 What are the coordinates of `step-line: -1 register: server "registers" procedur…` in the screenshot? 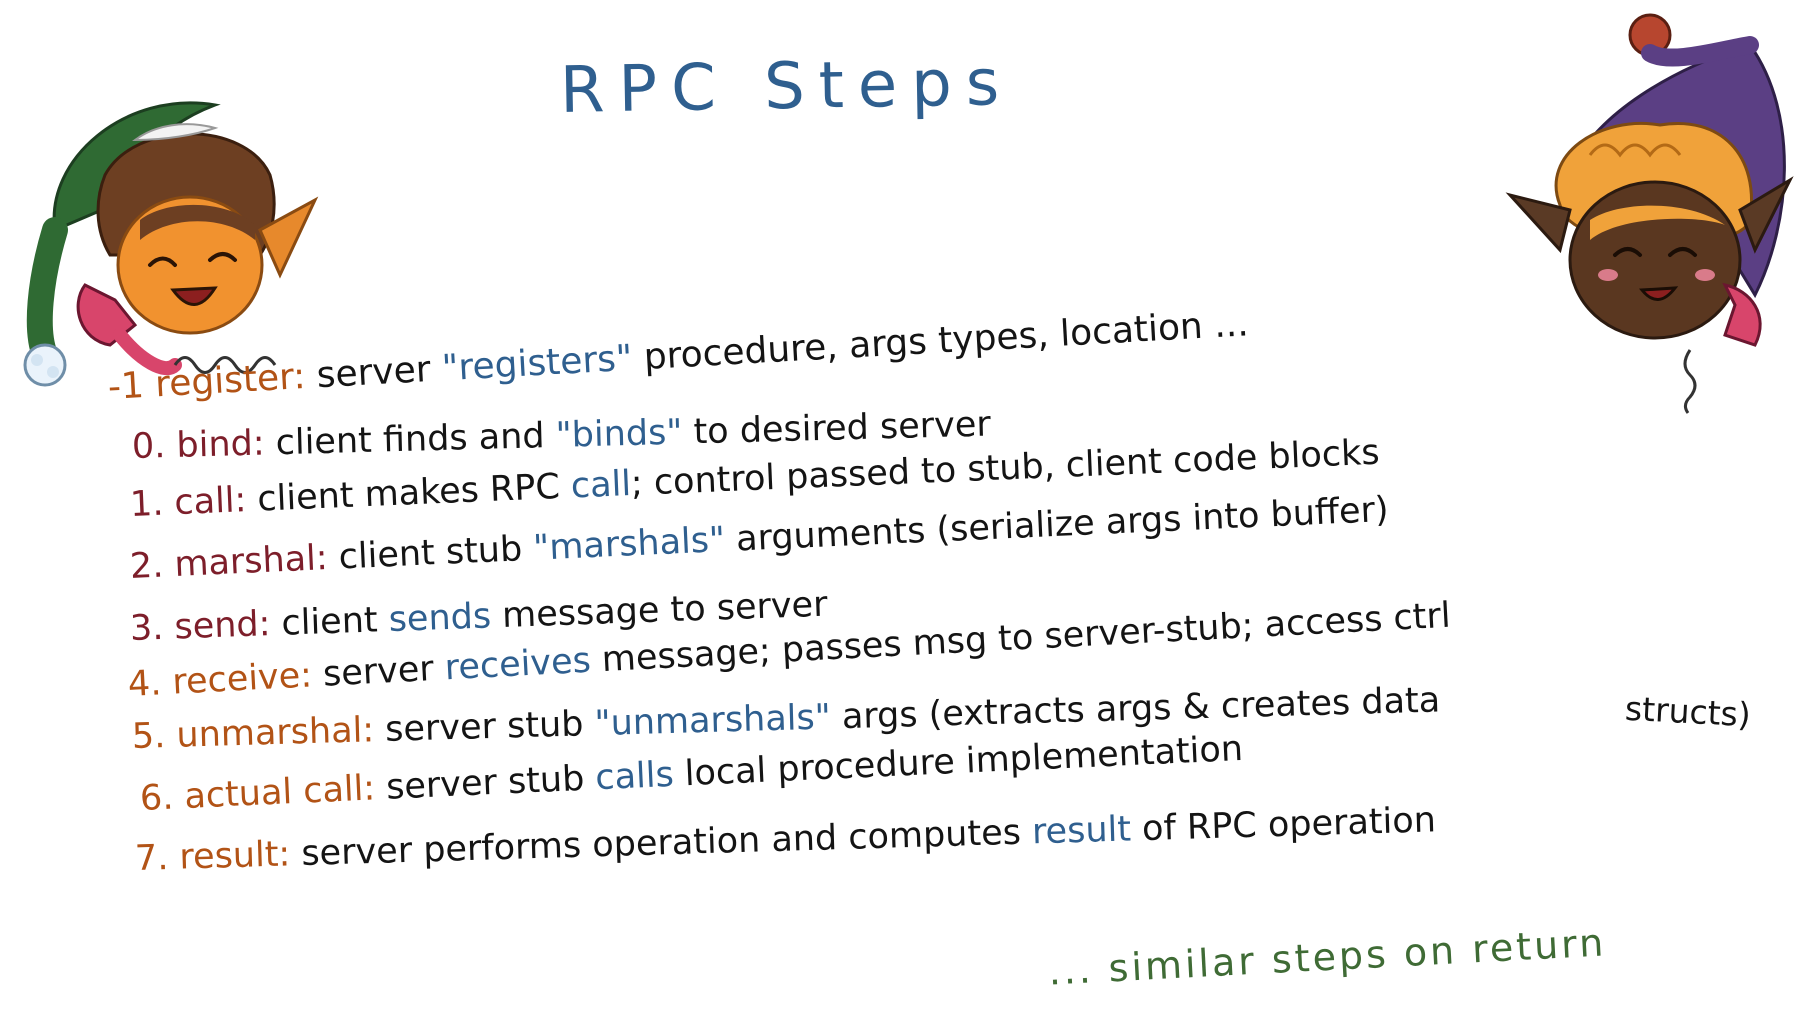 It's located at (678, 355).